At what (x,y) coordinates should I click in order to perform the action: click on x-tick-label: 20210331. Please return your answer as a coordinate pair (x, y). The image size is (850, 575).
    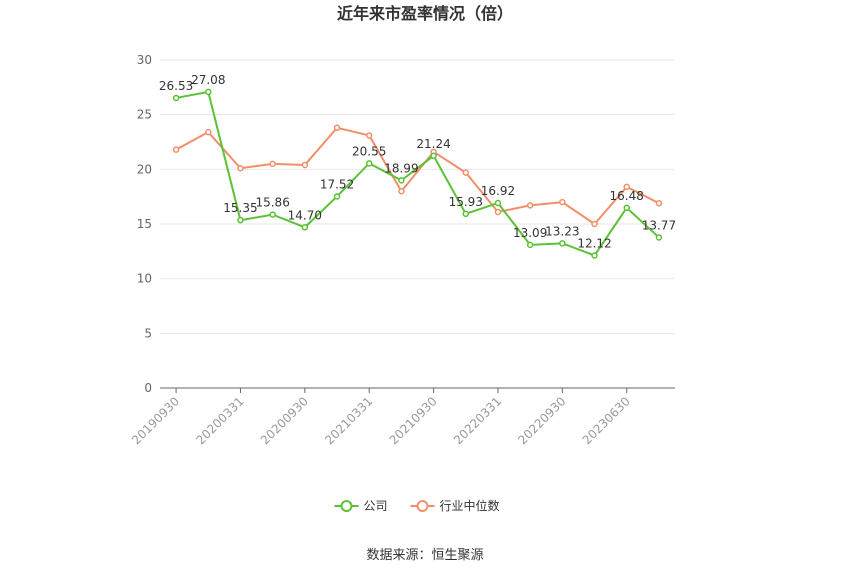
    Looking at the image, I should click on (348, 420).